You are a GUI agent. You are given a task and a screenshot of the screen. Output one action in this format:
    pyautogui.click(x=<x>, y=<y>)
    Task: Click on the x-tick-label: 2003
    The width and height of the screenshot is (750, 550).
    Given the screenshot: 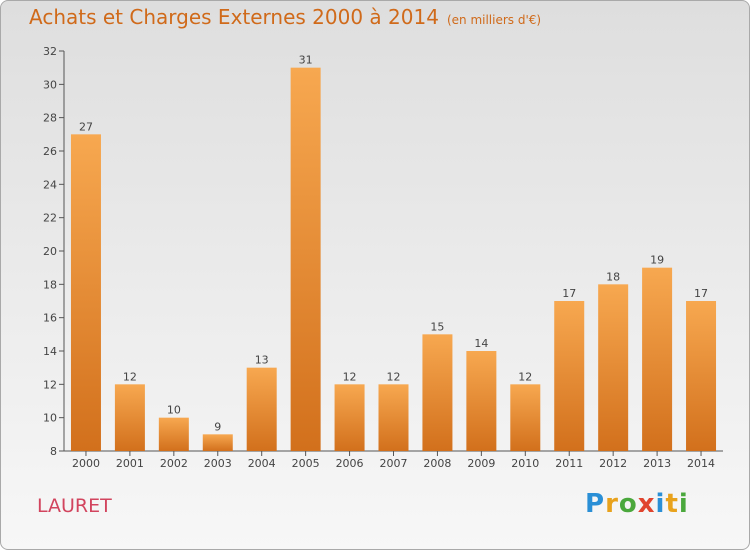 What is the action you would take?
    pyautogui.click(x=218, y=463)
    